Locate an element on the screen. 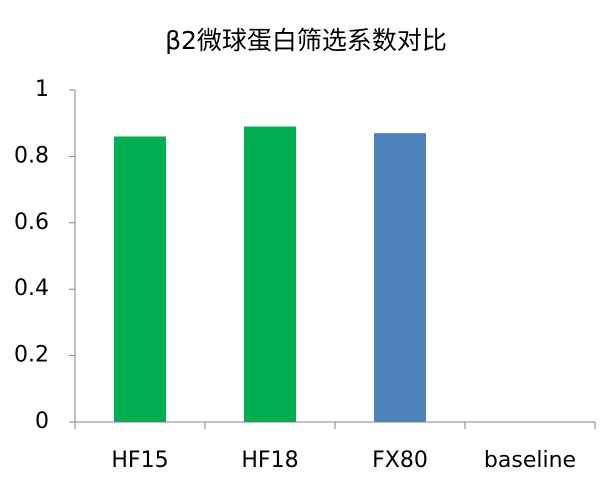  x-tick-label: HF18 is located at coordinates (269, 460).